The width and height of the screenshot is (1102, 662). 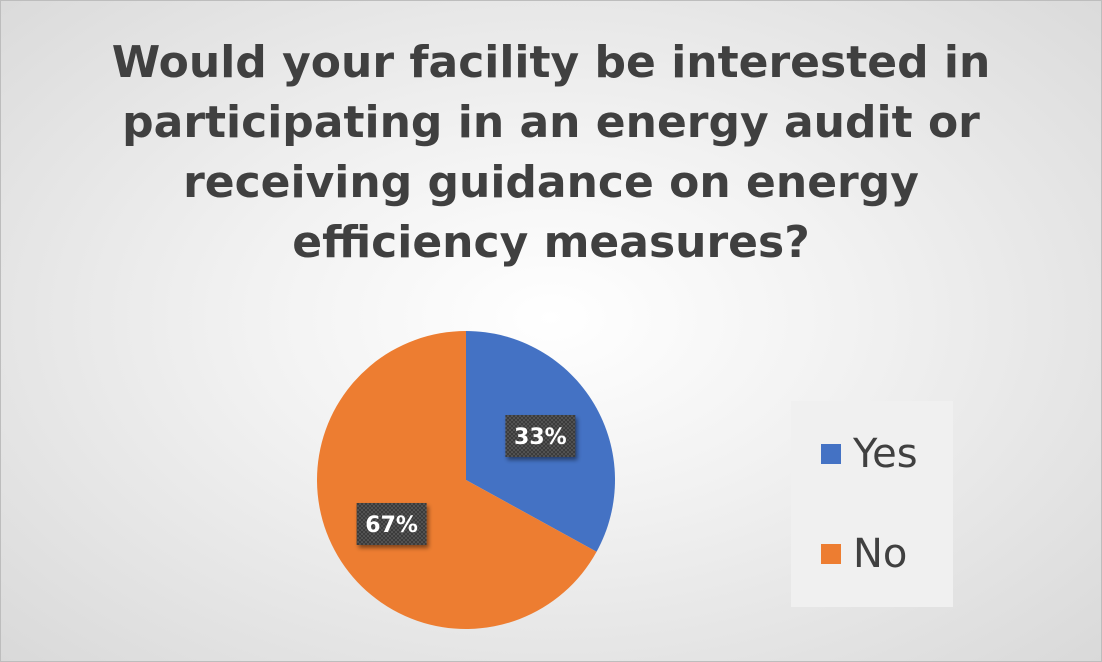 I want to click on legend: Yes No, so click(x=872, y=504).